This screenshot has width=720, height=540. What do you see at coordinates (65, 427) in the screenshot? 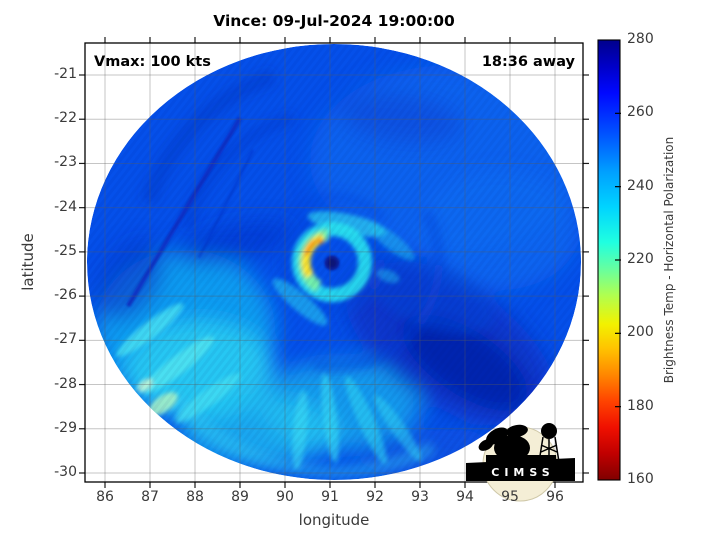
I see `y-tick-label: -29` at bounding box center [65, 427].